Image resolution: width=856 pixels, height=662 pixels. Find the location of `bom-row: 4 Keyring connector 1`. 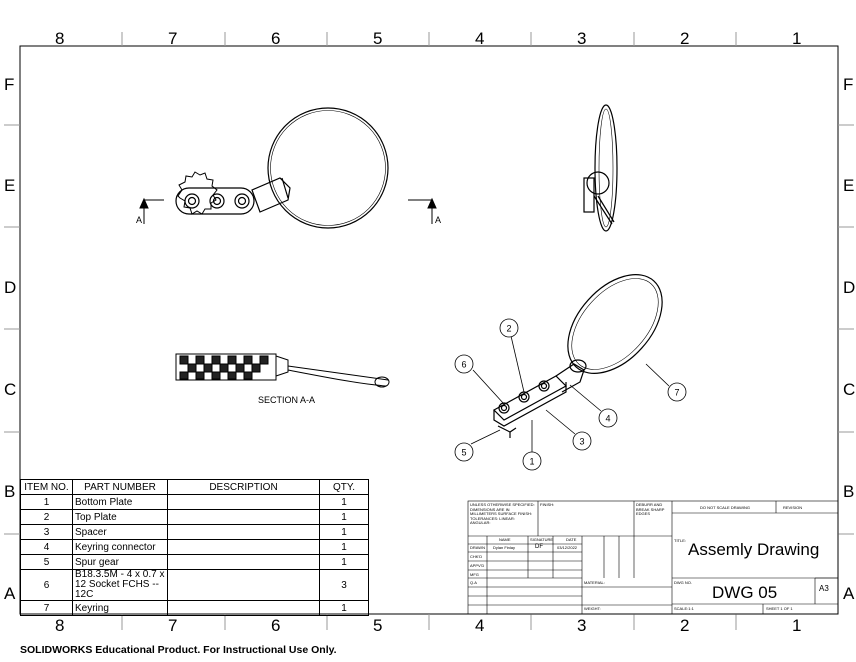

bom-row: 4 Keyring connector 1 is located at coordinates (194, 547).